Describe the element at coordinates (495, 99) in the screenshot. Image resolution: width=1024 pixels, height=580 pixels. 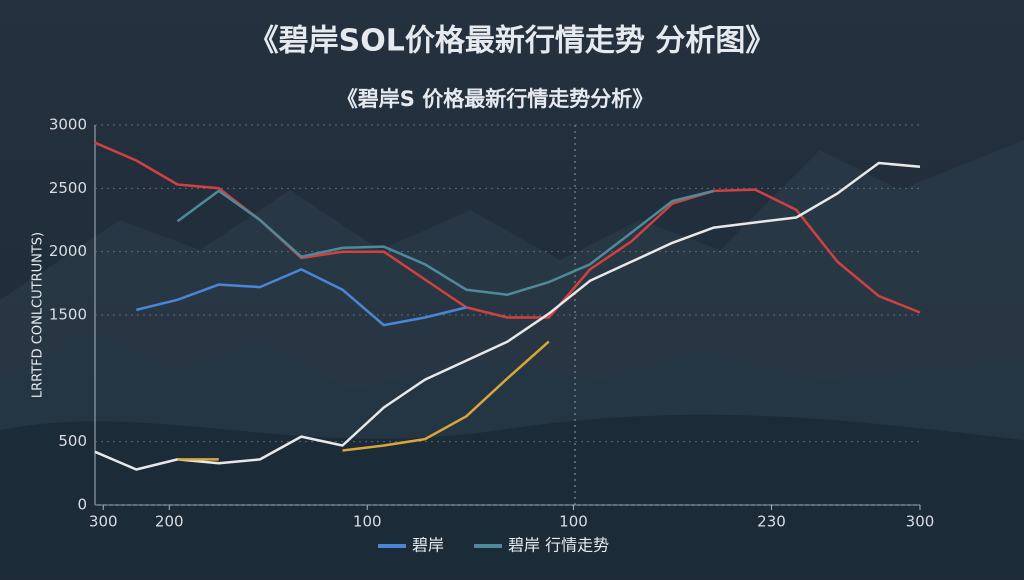
I see `chart-subtitle: 《碧岸S 价格最新行情走势分析》` at that location.